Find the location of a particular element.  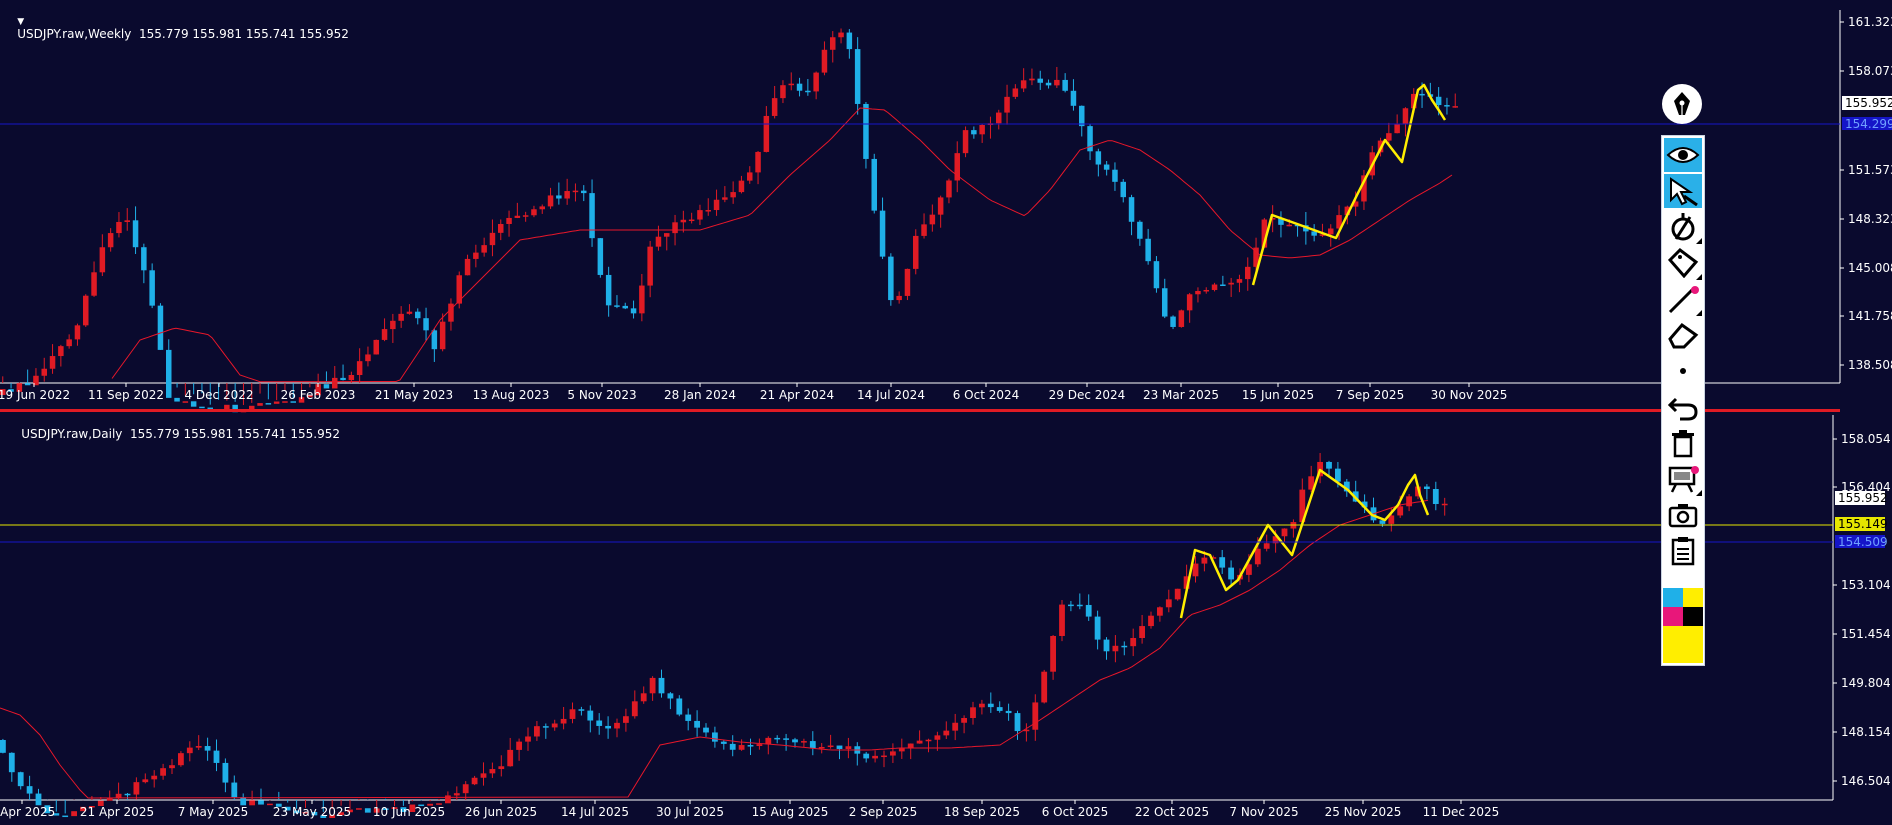

compass-tool-button is located at coordinates (1683, 227).